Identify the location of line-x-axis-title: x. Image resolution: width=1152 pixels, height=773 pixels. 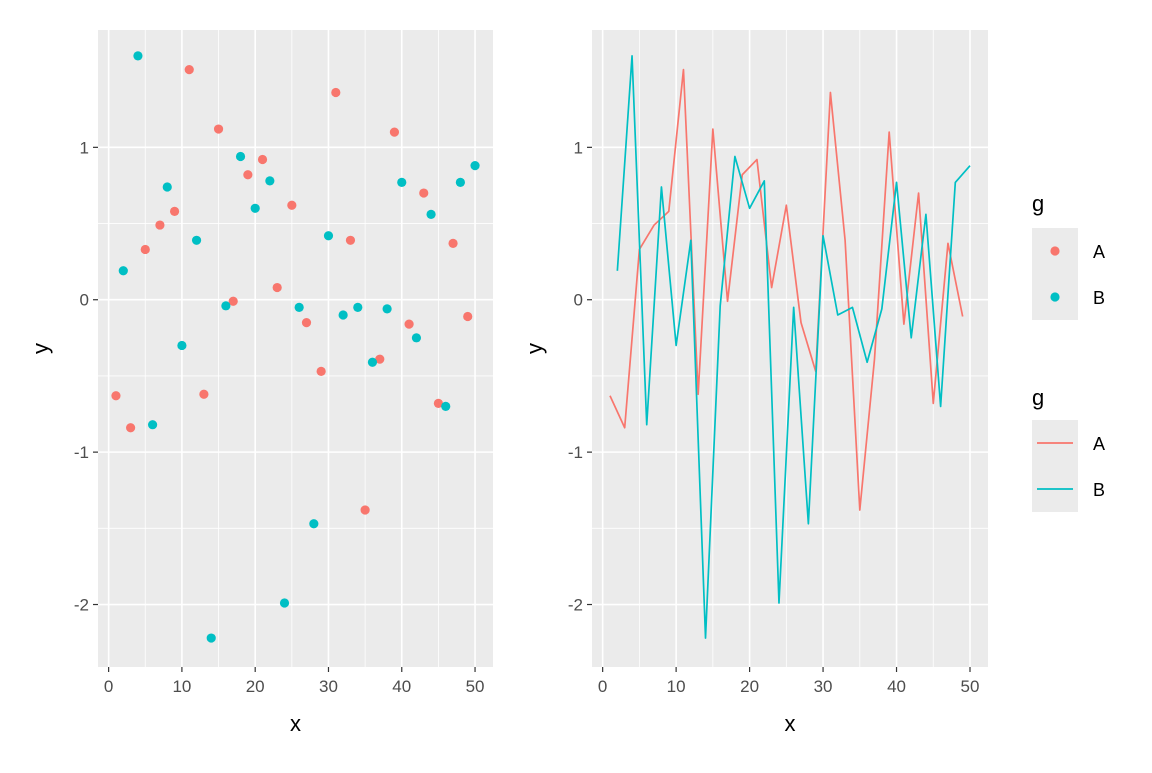
(790, 723).